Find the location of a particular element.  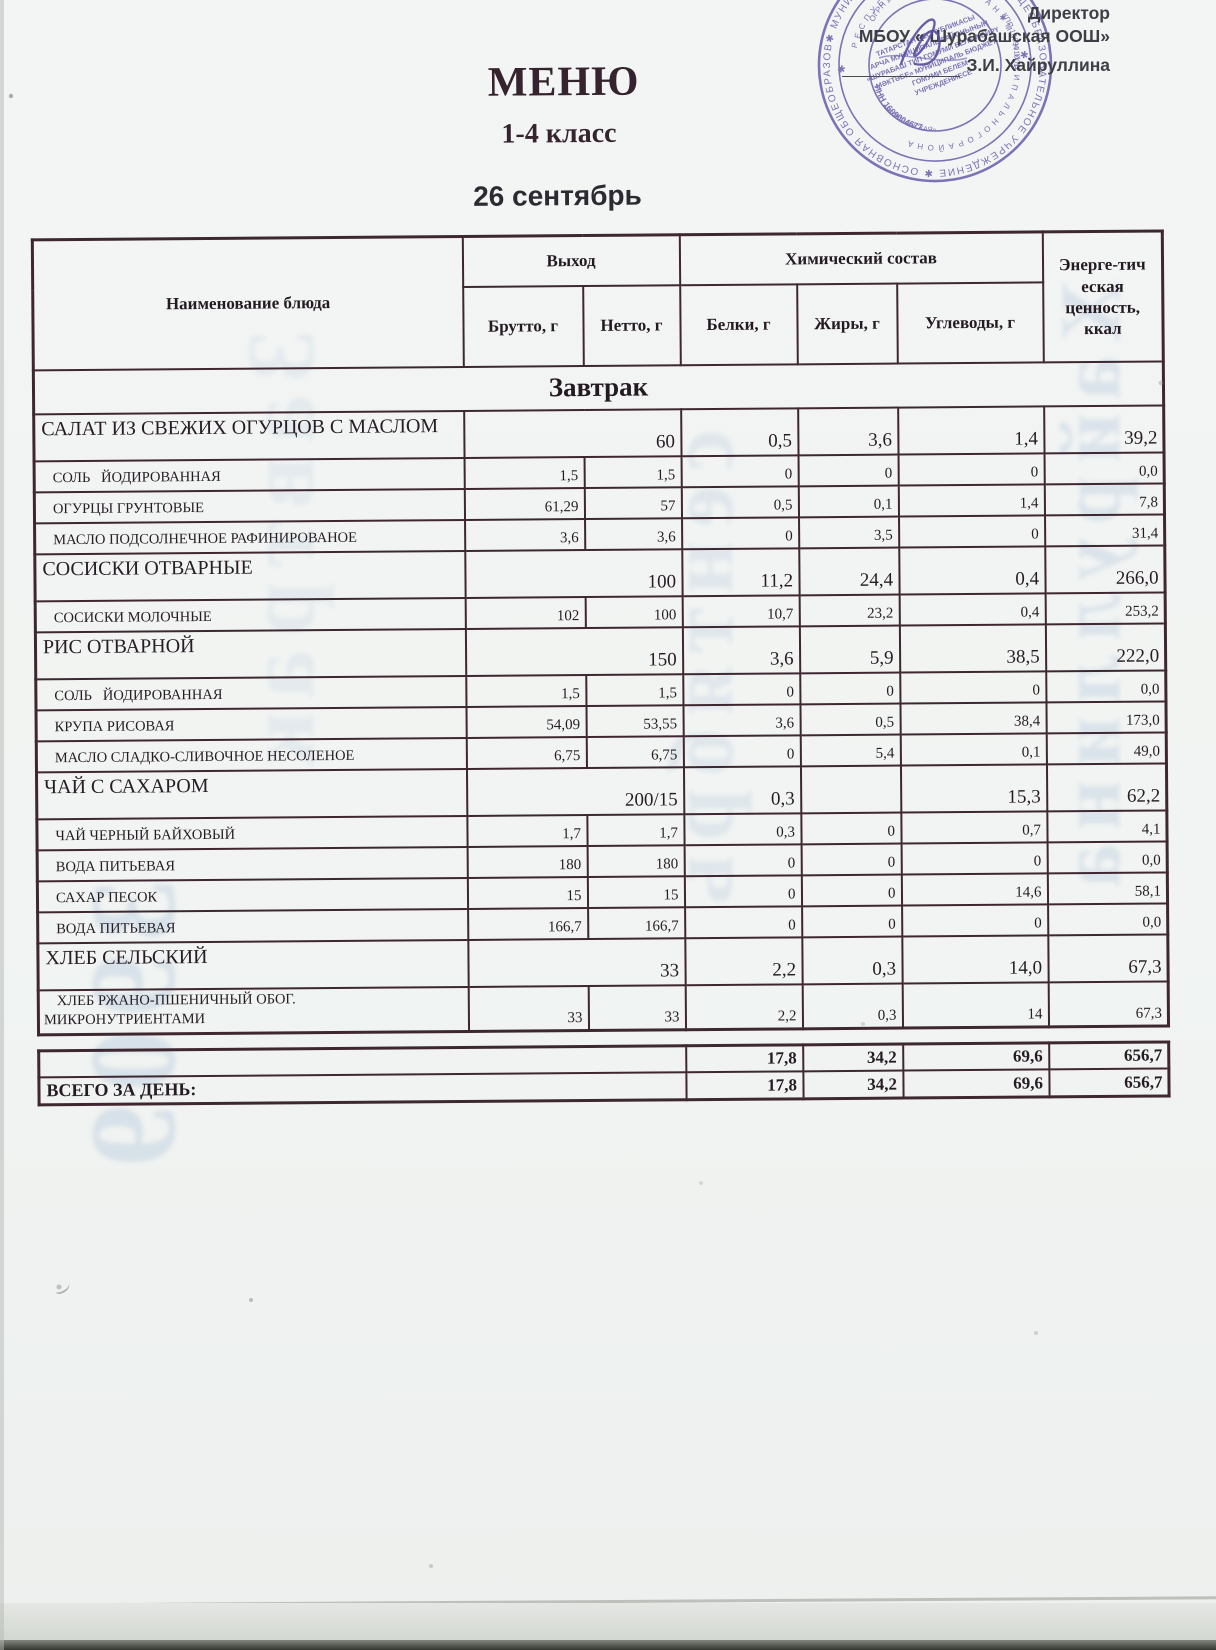

netto-cell: 150 is located at coordinates (574, 651).